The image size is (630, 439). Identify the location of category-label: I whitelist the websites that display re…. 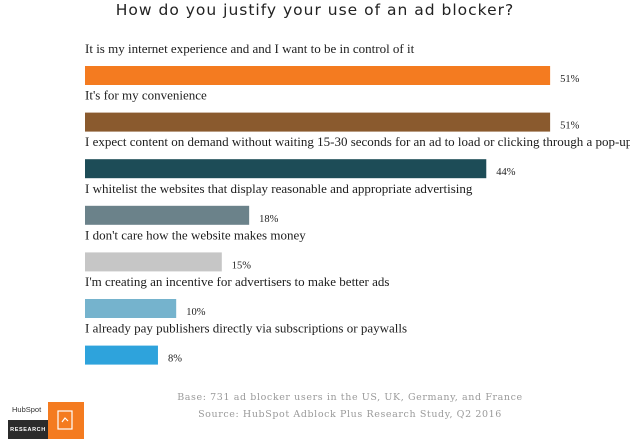
(279, 188).